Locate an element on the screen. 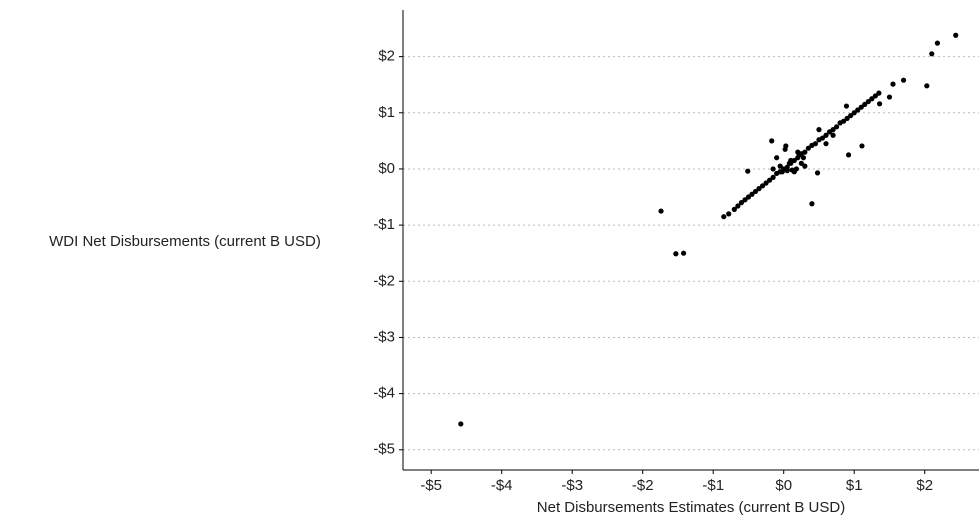 This screenshot has width=979, height=520. y-tick-label: $0 is located at coordinates (386, 168).